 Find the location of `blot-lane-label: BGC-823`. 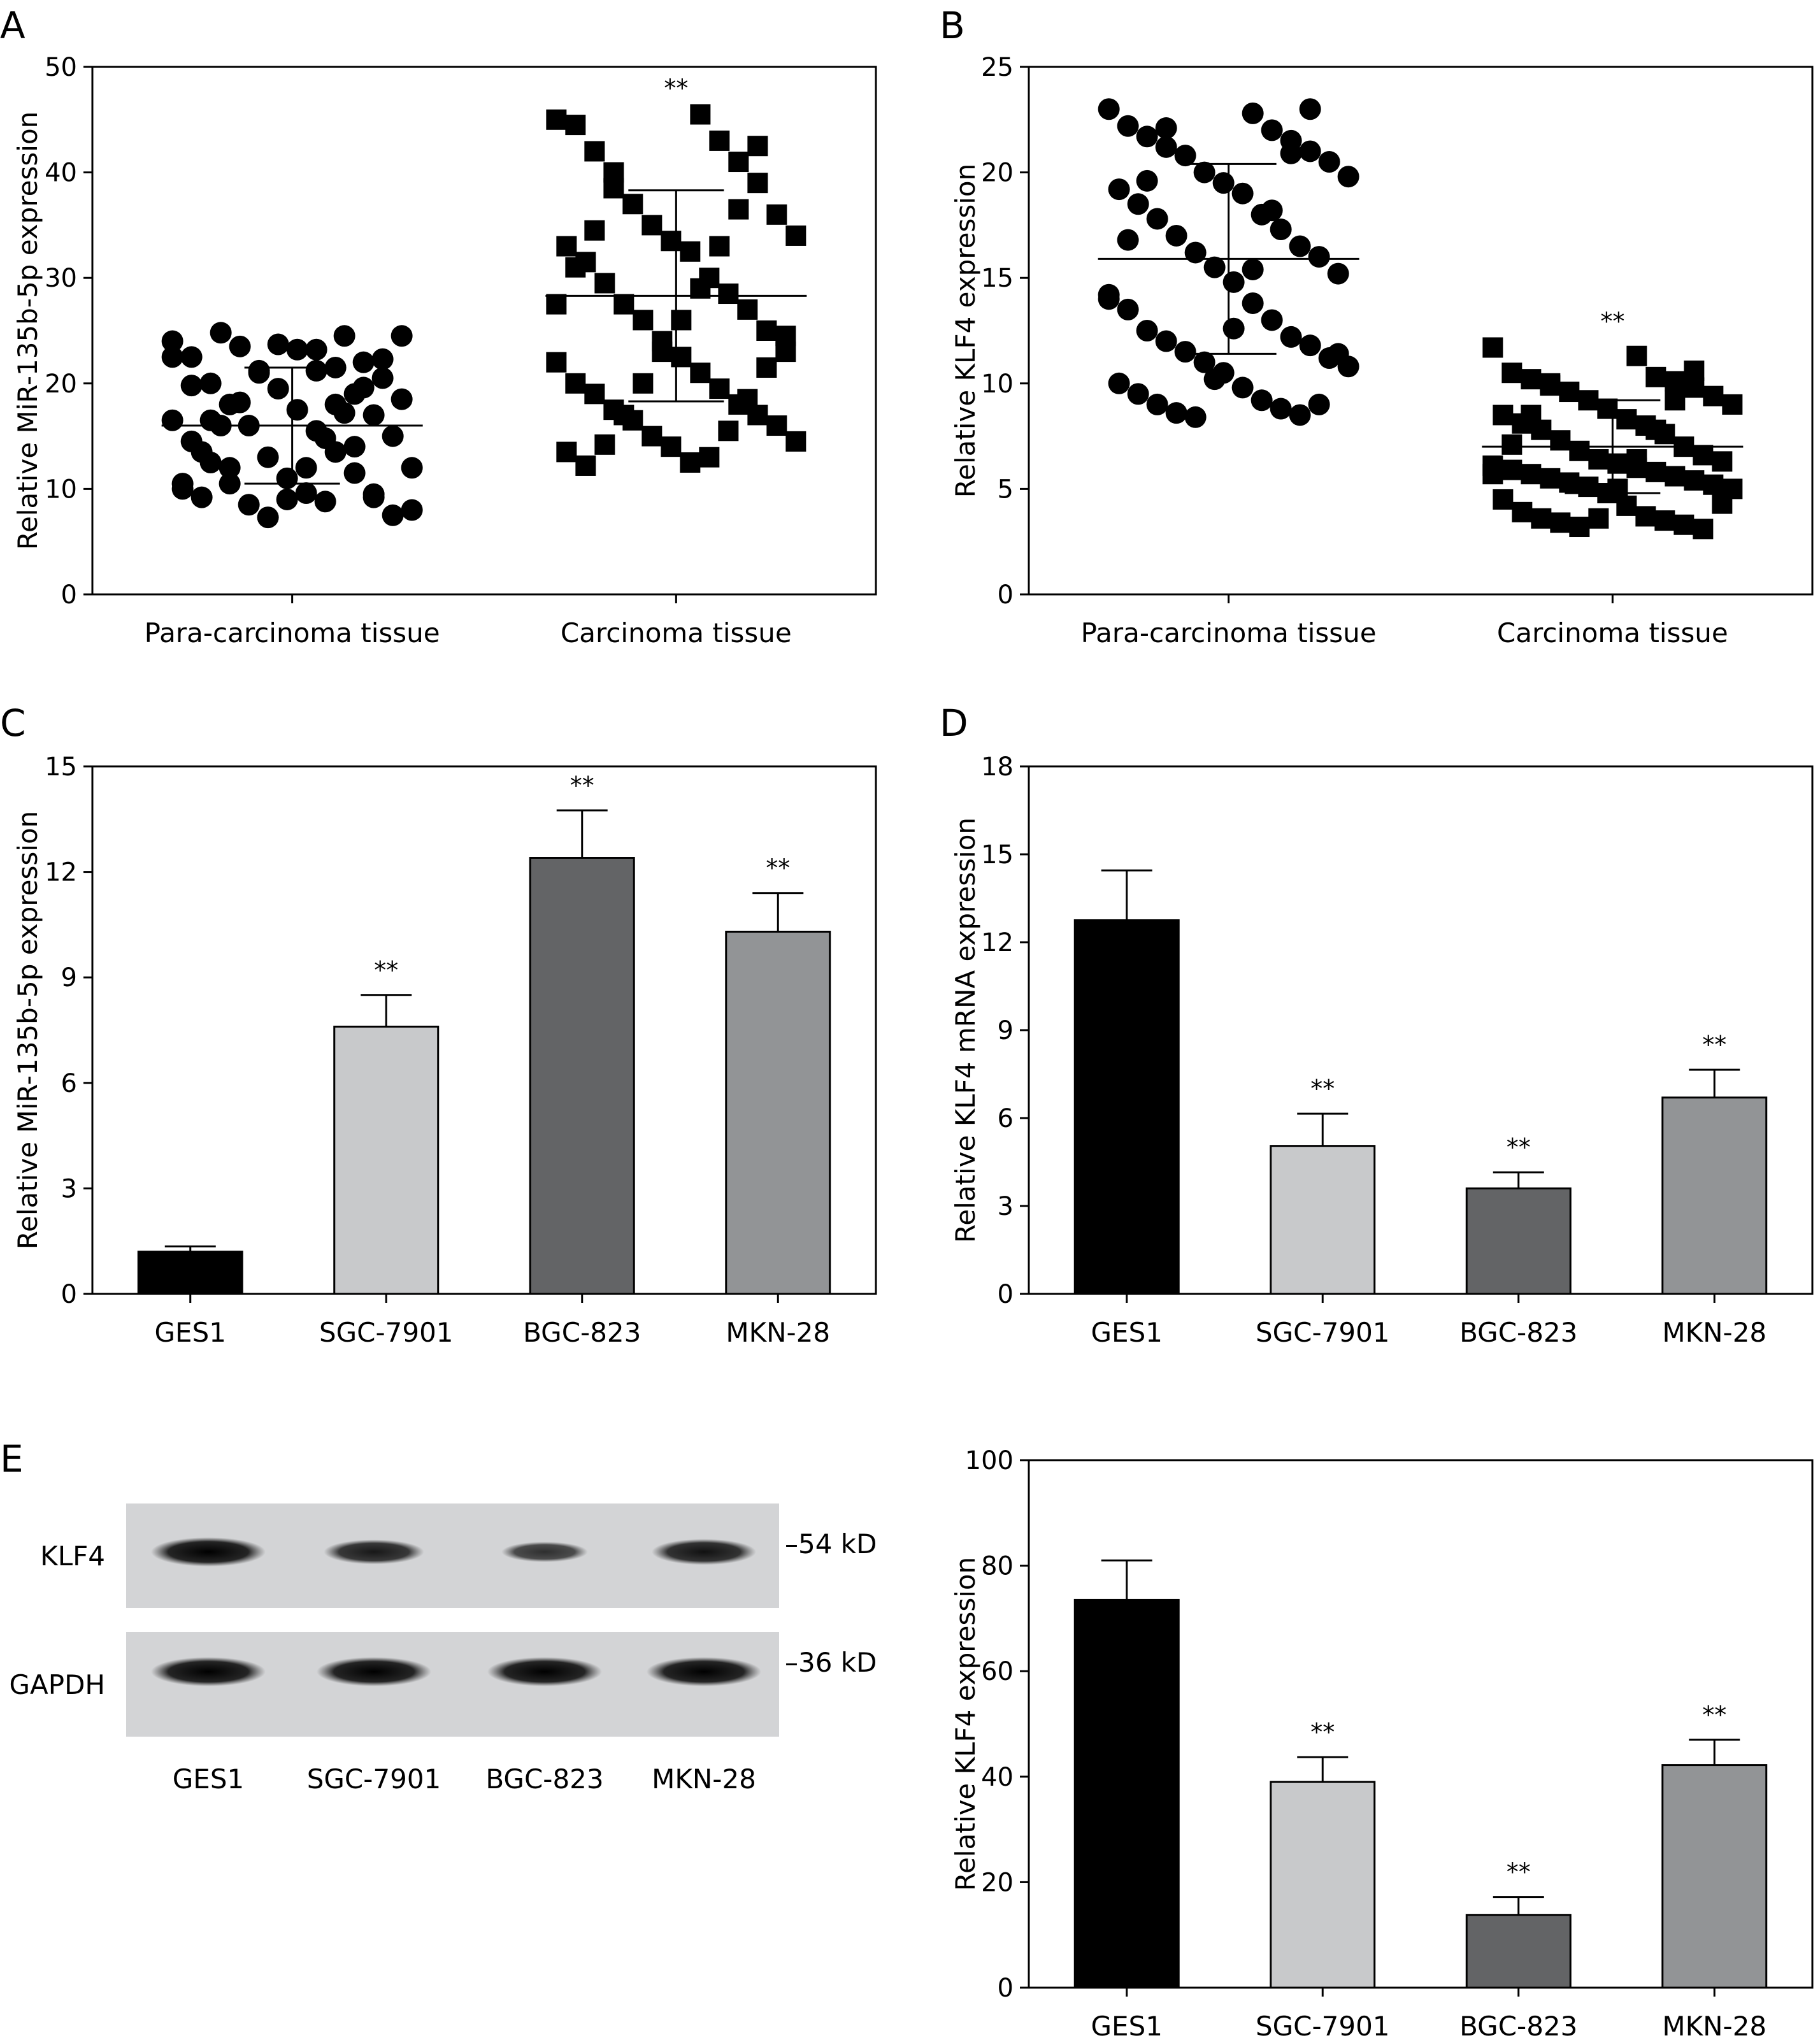

blot-lane-label: BGC-823 is located at coordinates (544, 1779).